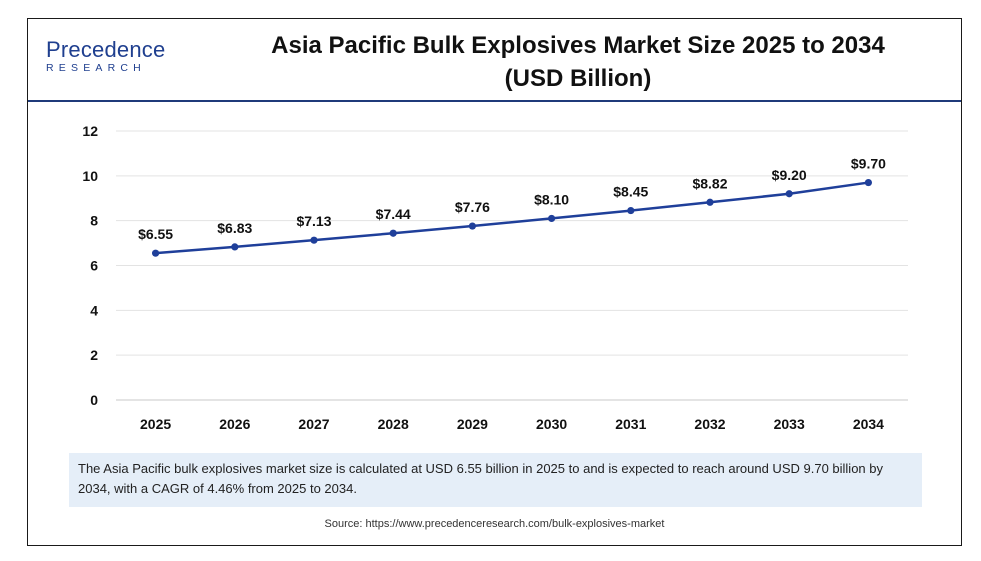  Describe the element at coordinates (472, 207) in the screenshot. I see `data-label: $7.76` at that location.